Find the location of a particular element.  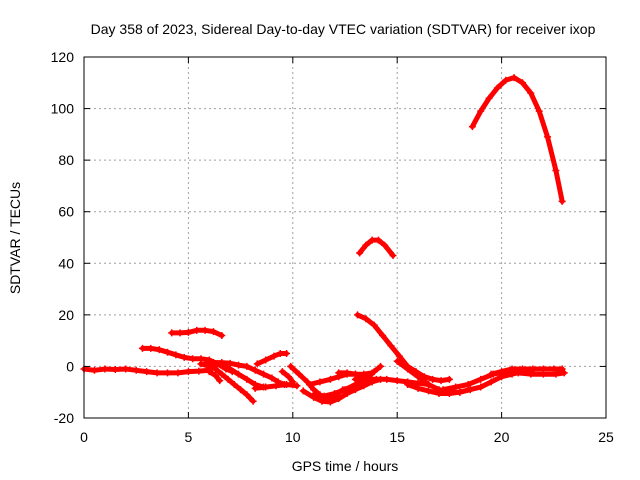

y-tick-label: 60 is located at coordinates (66, 212).